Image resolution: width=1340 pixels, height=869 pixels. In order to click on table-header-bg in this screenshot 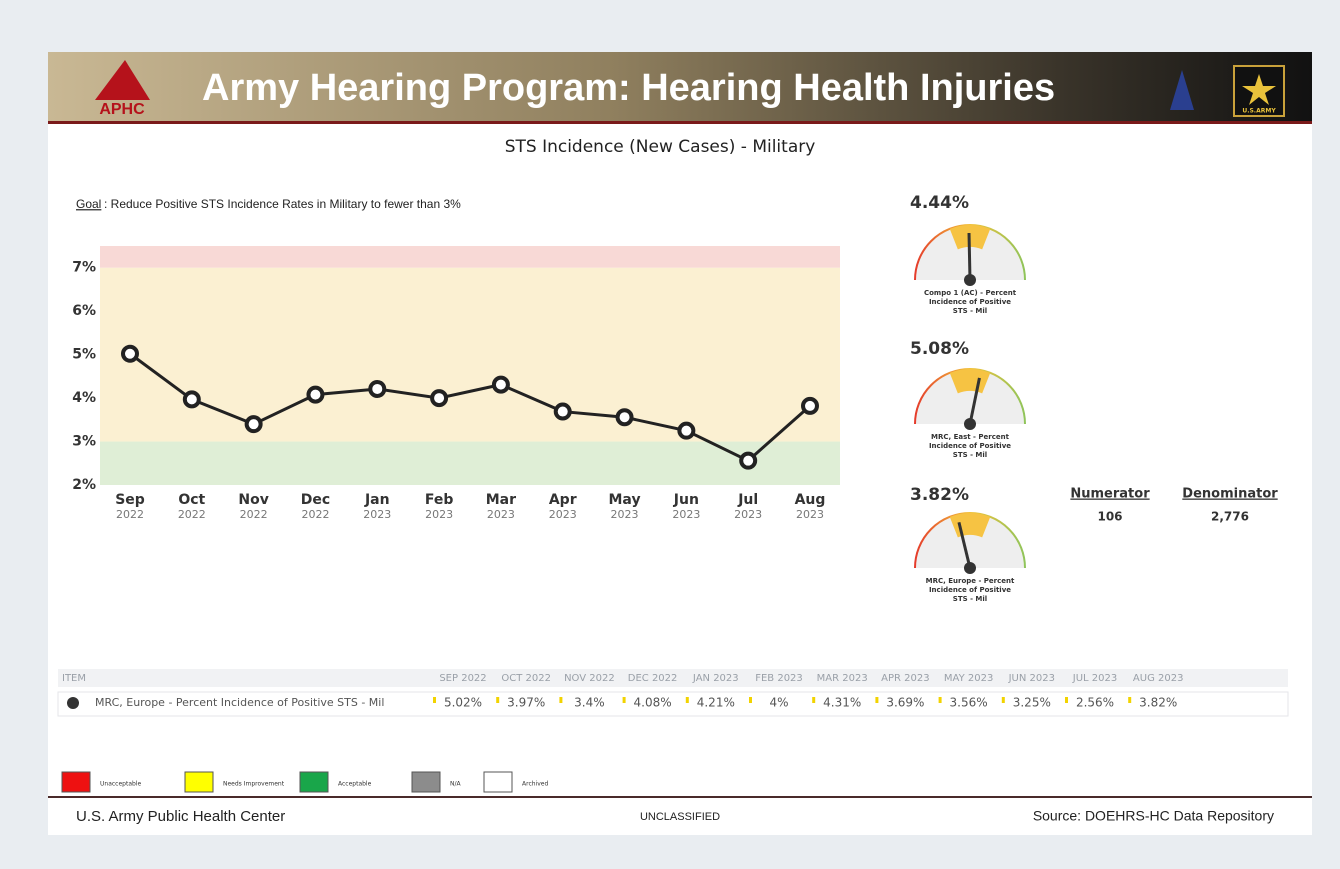, I will do `click(673, 678)`.